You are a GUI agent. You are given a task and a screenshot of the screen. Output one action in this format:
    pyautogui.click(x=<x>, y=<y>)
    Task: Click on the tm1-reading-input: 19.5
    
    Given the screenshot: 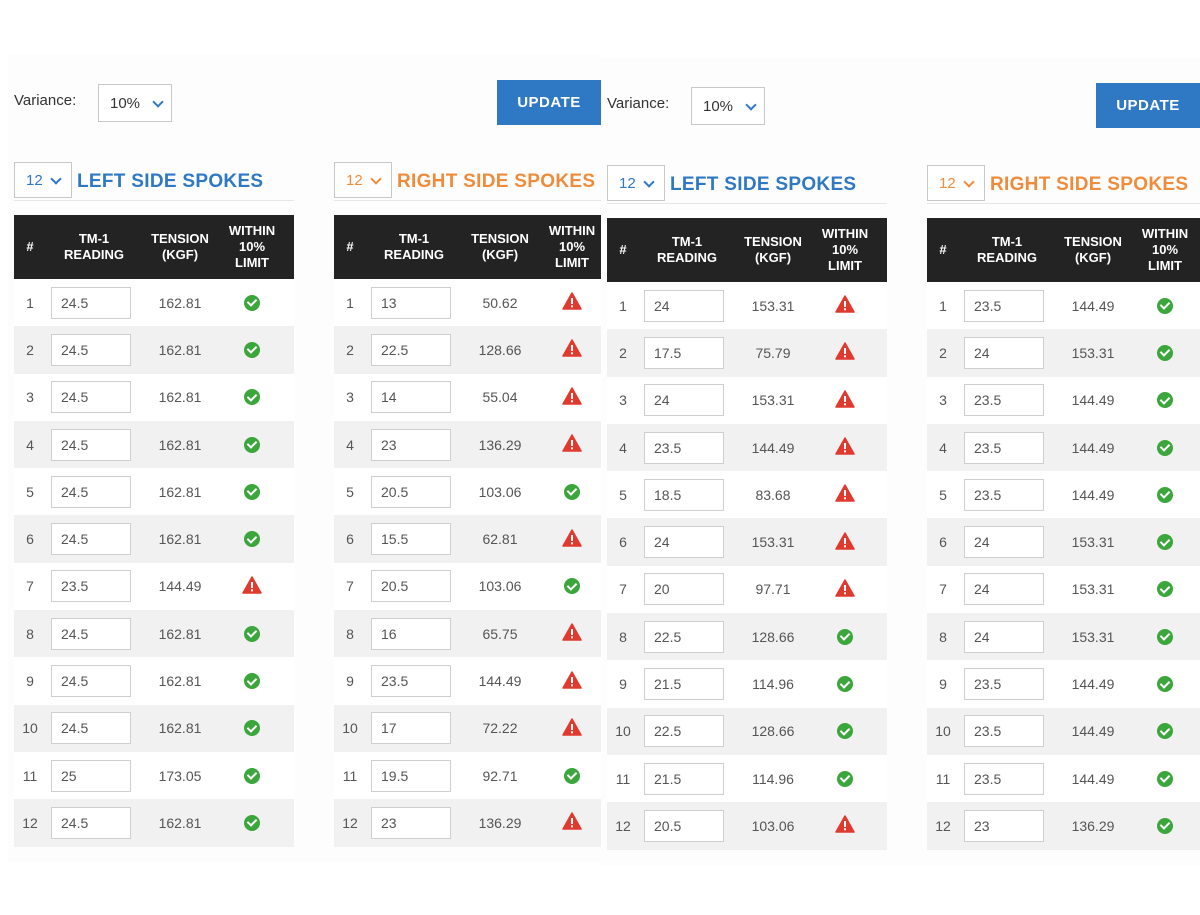 What is the action you would take?
    pyautogui.click(x=411, y=775)
    